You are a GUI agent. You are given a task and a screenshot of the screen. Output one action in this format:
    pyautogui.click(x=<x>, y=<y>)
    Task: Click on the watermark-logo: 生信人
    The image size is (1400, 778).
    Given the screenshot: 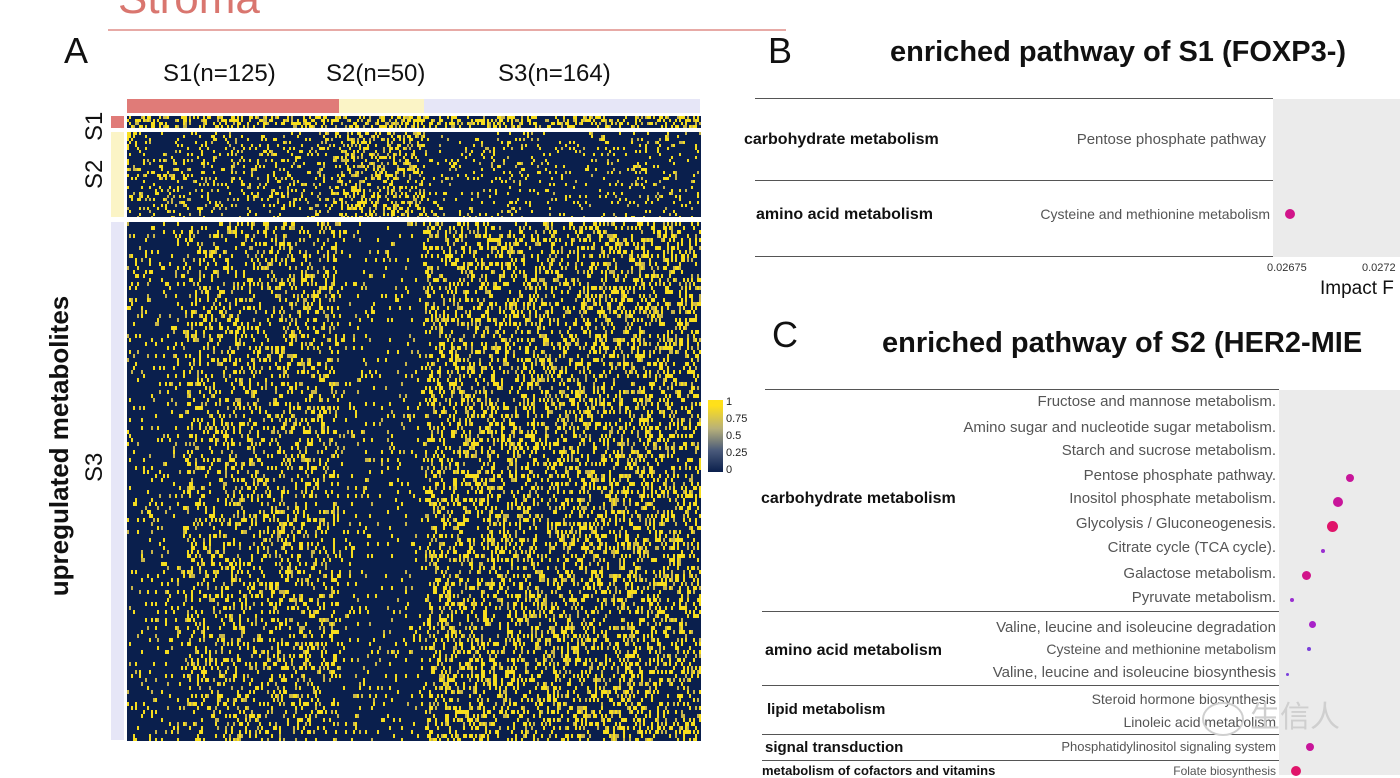 What is the action you would take?
    pyautogui.click(x=1295, y=717)
    